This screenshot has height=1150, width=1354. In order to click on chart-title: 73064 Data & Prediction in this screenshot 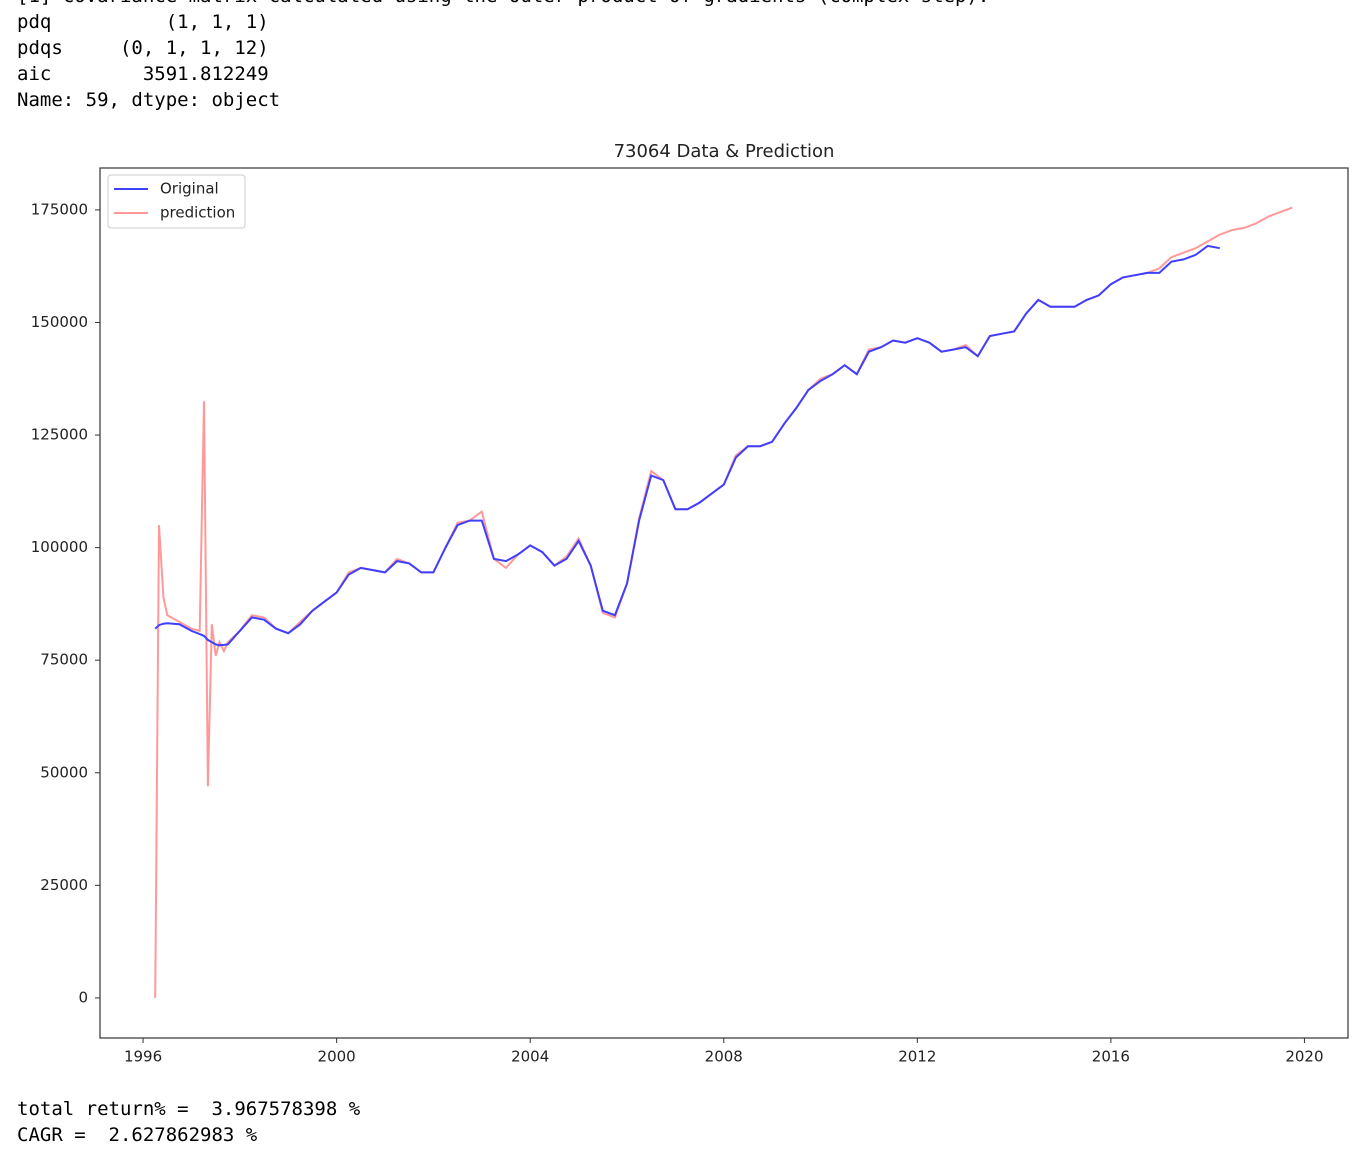, I will do `click(724, 151)`.